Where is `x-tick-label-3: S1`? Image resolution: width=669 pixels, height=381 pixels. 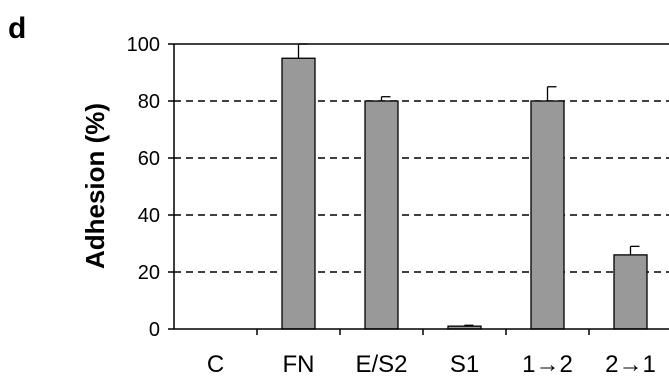 x-tick-label-3: S1 is located at coordinates (464, 364).